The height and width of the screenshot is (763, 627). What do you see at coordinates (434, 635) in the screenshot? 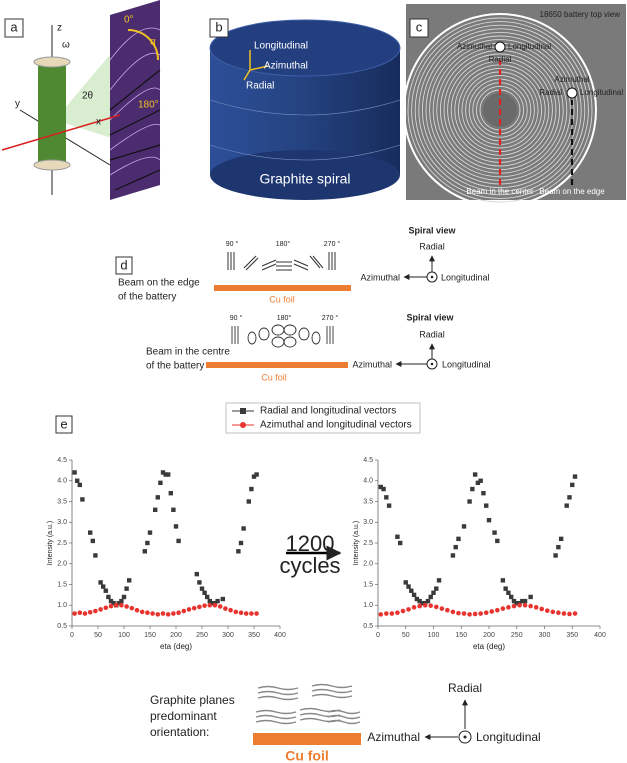
I see `x-tick-label: 100` at bounding box center [434, 635].